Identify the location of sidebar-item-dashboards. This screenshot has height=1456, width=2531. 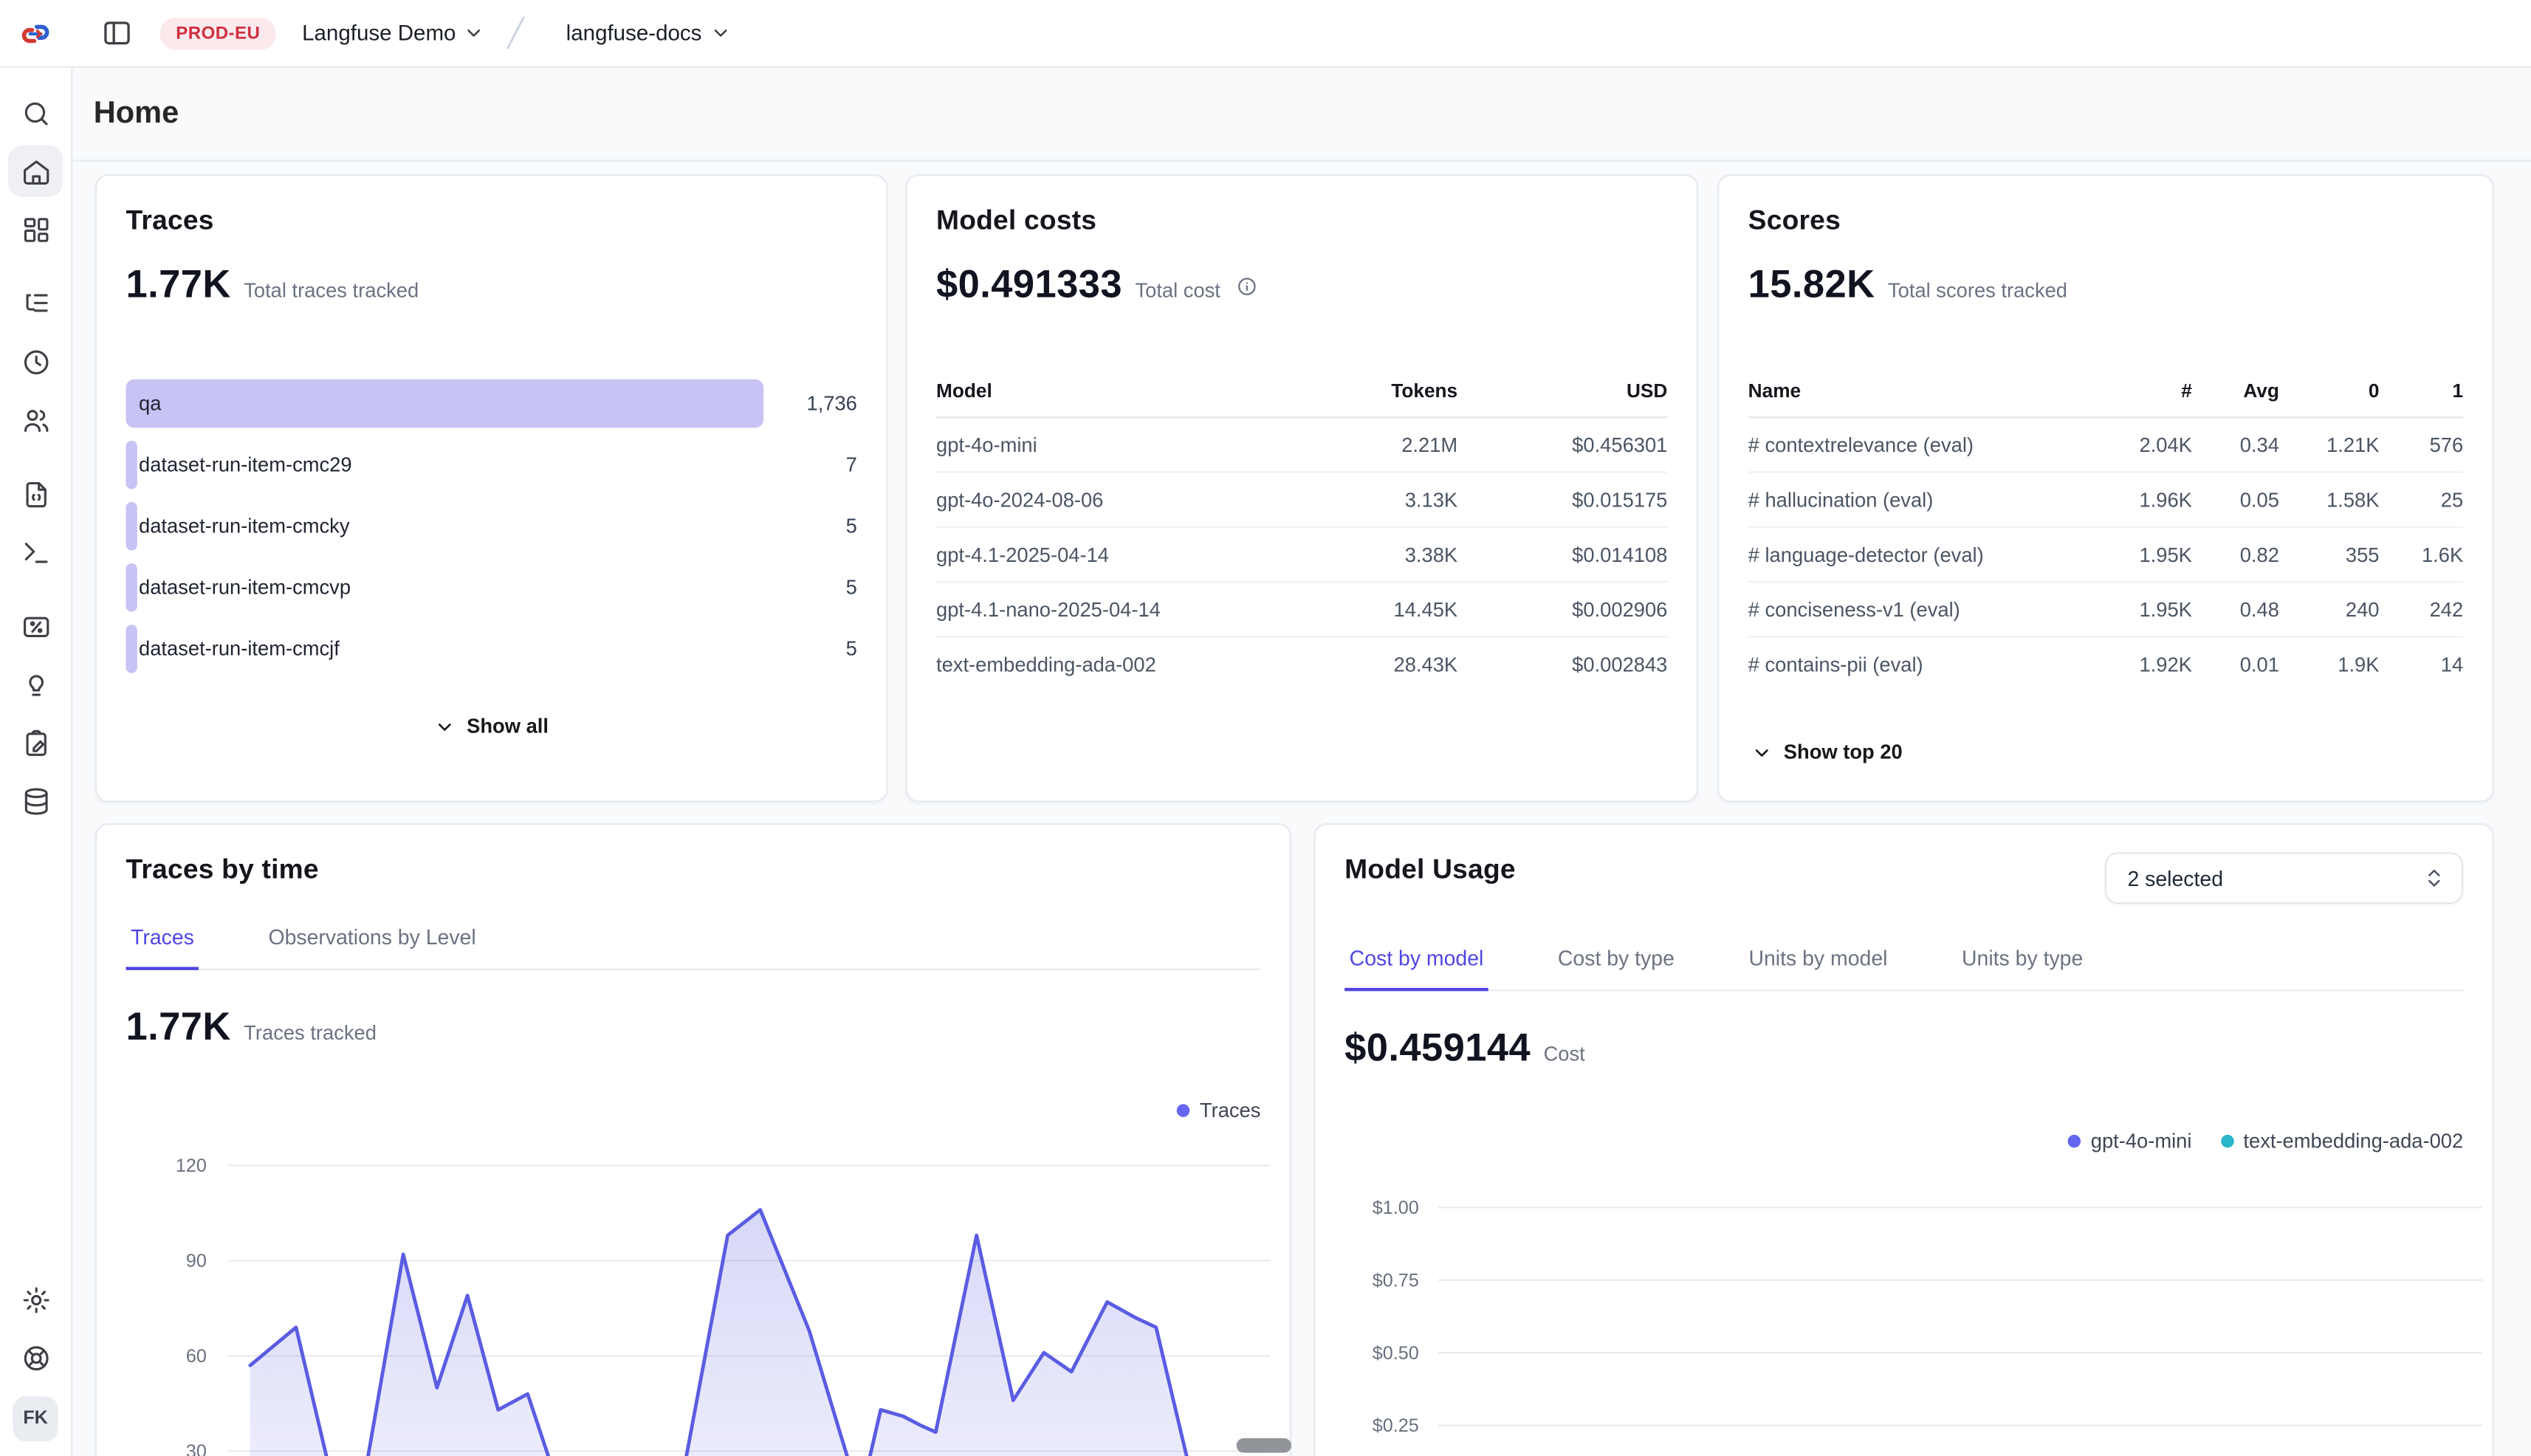
(35, 229).